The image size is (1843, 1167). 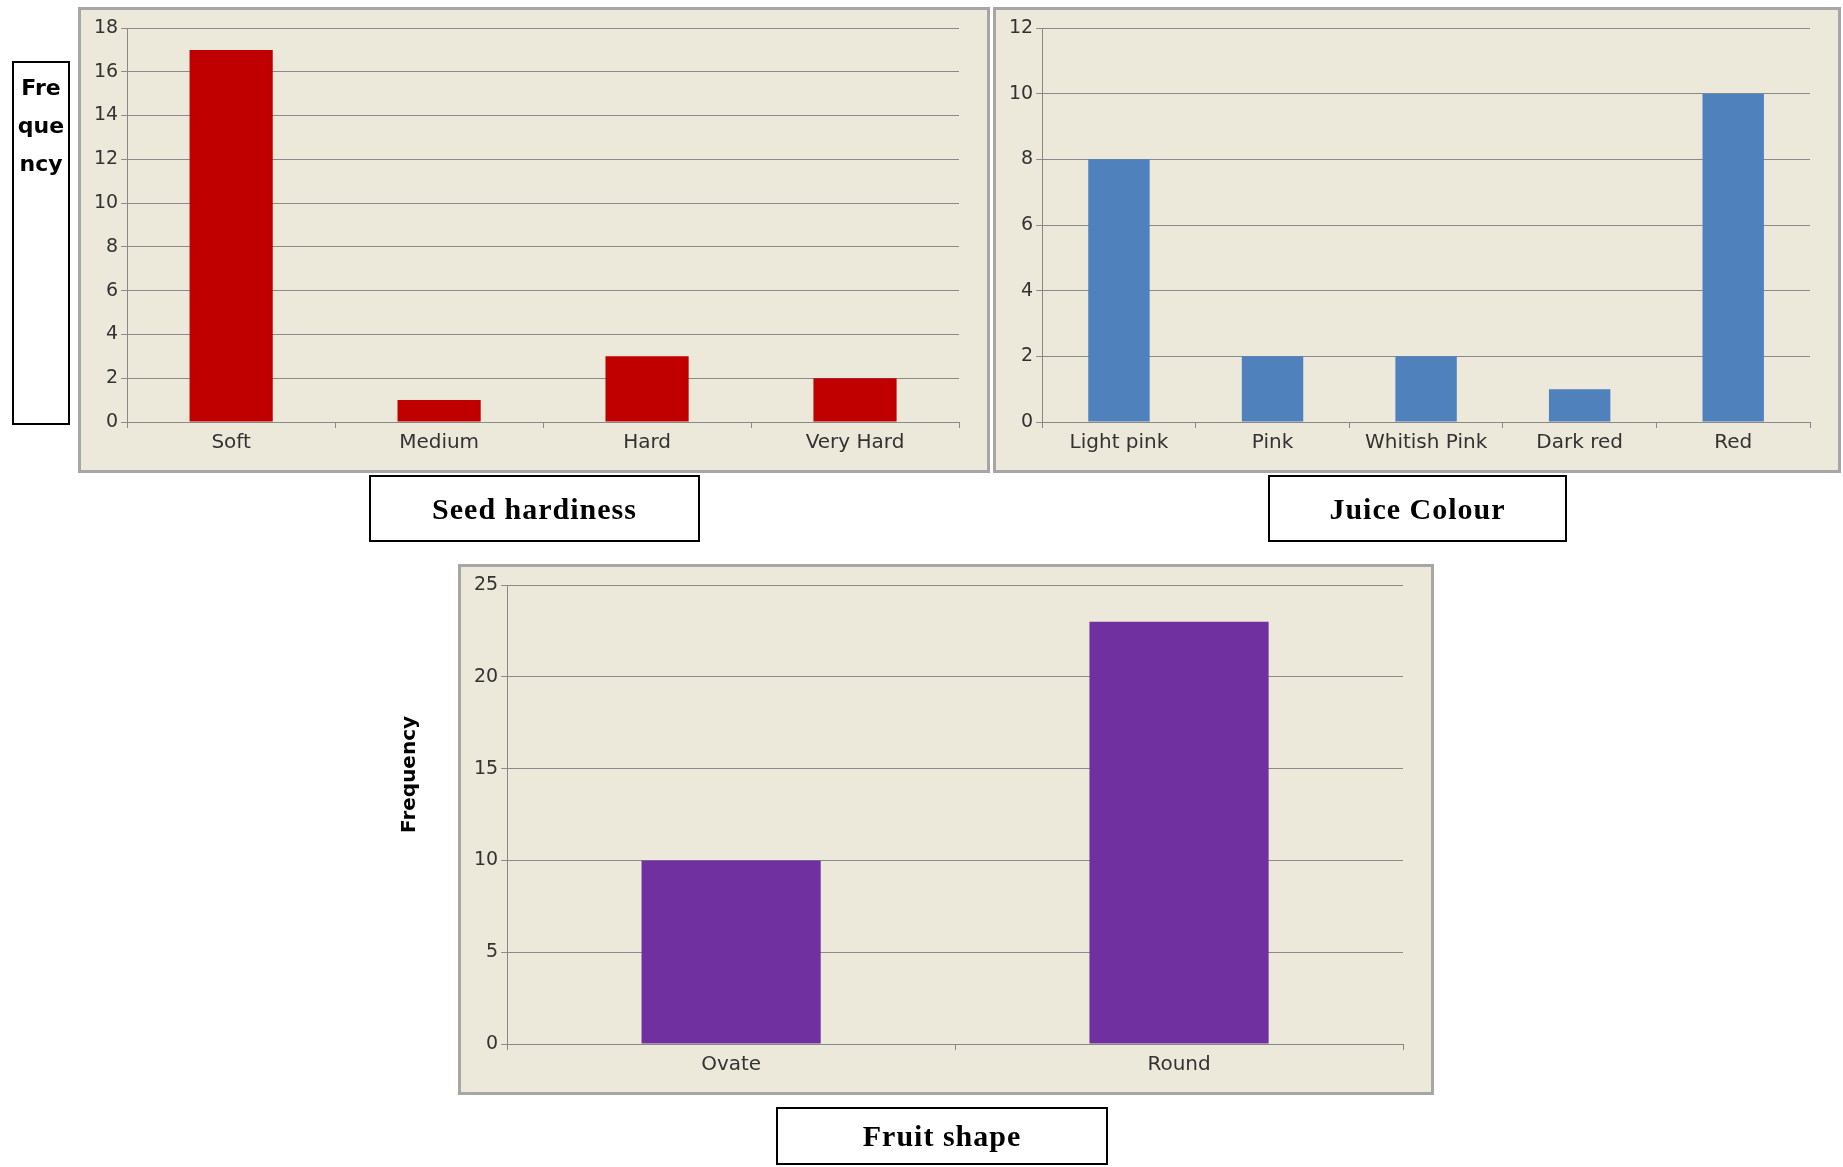 I want to click on y-tick-label: 25, so click(x=486, y=582).